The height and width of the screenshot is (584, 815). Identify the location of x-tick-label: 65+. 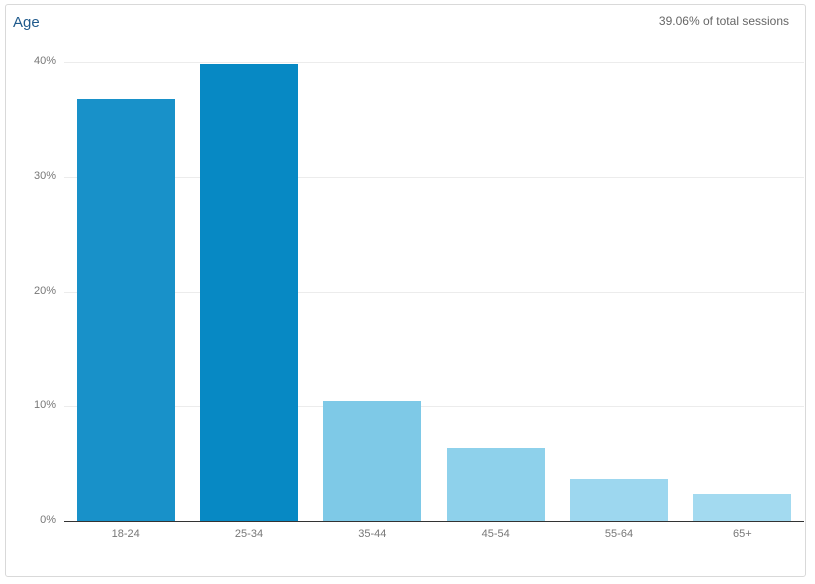
(742, 534).